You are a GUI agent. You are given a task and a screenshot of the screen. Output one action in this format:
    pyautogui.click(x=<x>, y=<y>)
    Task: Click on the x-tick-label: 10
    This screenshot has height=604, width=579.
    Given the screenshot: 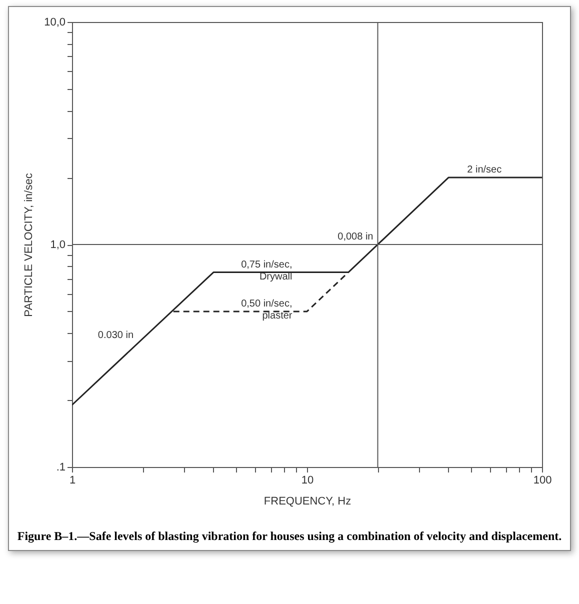 What is the action you would take?
    pyautogui.click(x=307, y=480)
    